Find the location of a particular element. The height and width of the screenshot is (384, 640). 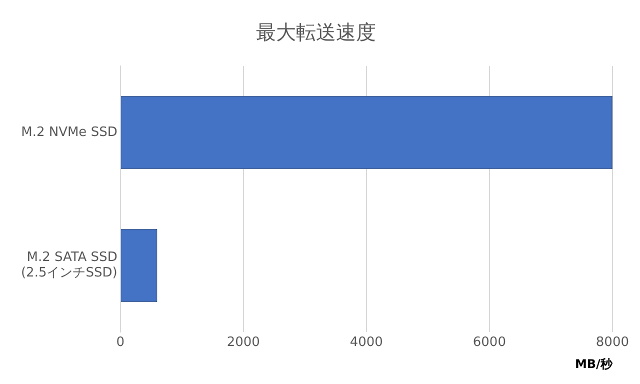

x-tick-label: 4000 is located at coordinates (366, 342).